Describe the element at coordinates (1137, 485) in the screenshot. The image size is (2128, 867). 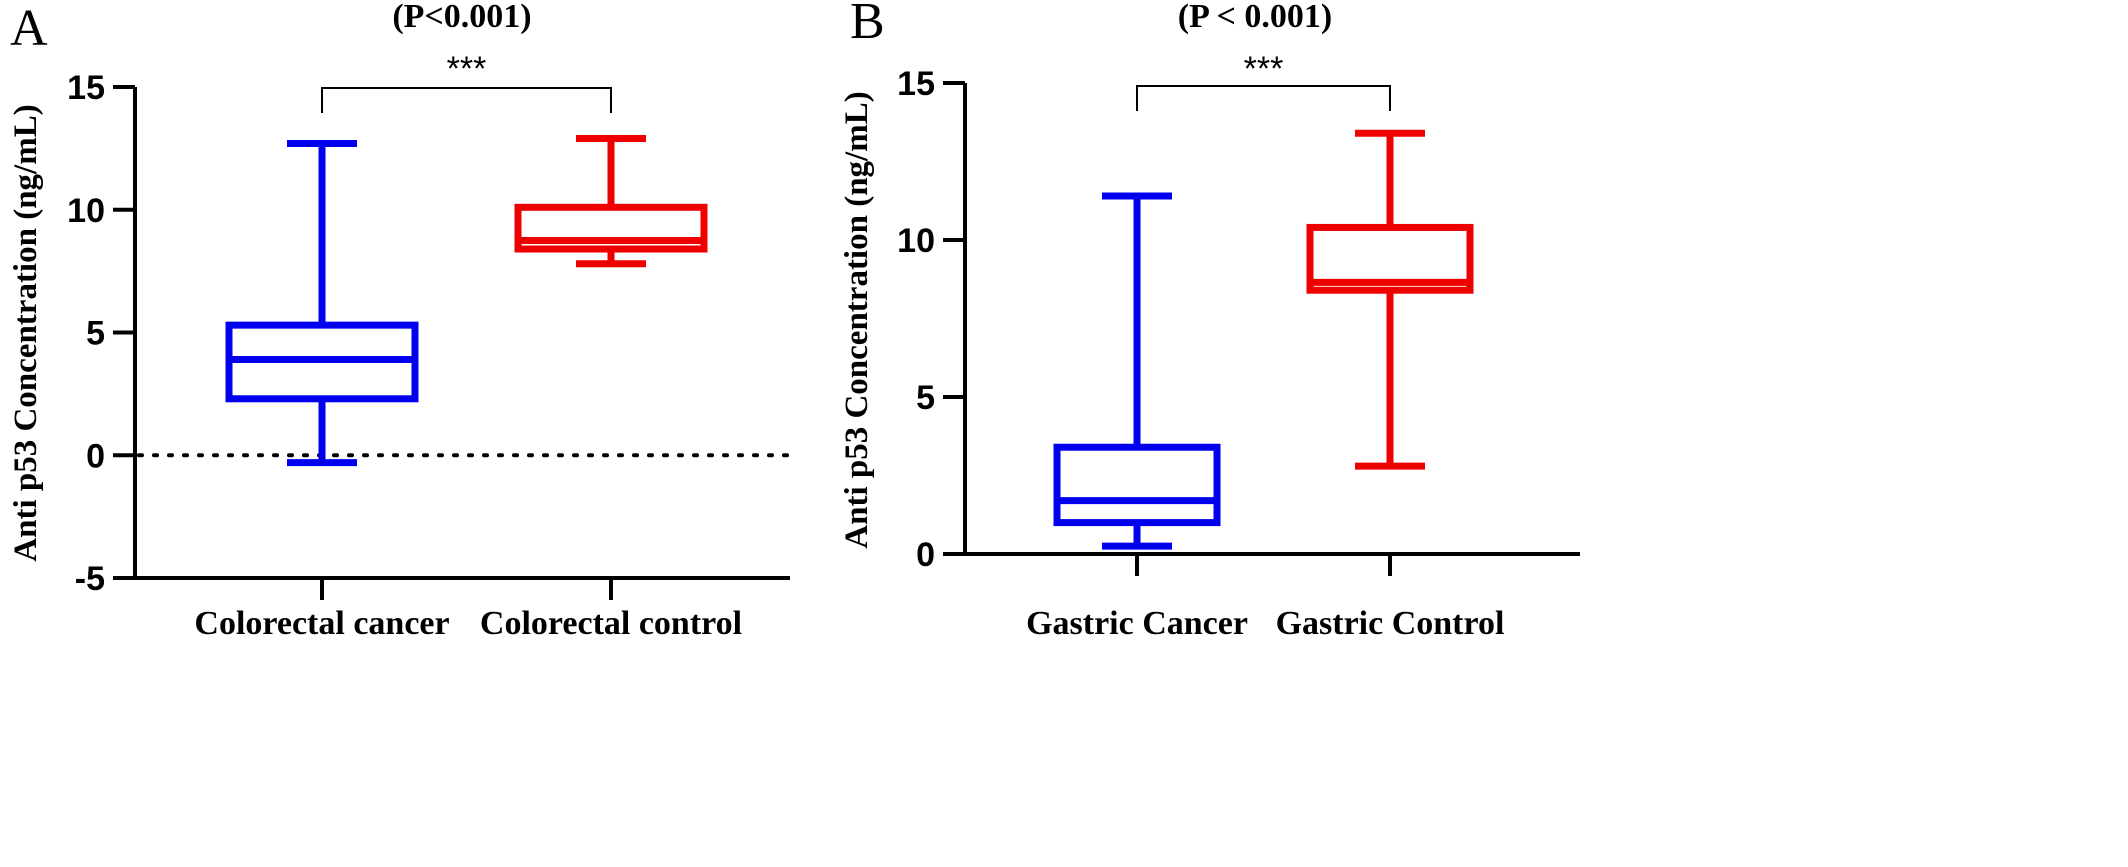
I see `iqr-box` at that location.